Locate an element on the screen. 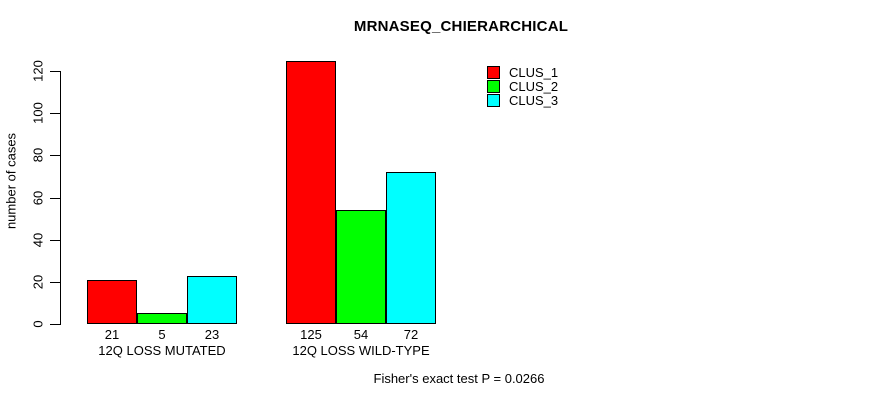 The width and height of the screenshot is (890, 400). footnote: Fisher's exact test P = 0.0266 is located at coordinates (459, 378).